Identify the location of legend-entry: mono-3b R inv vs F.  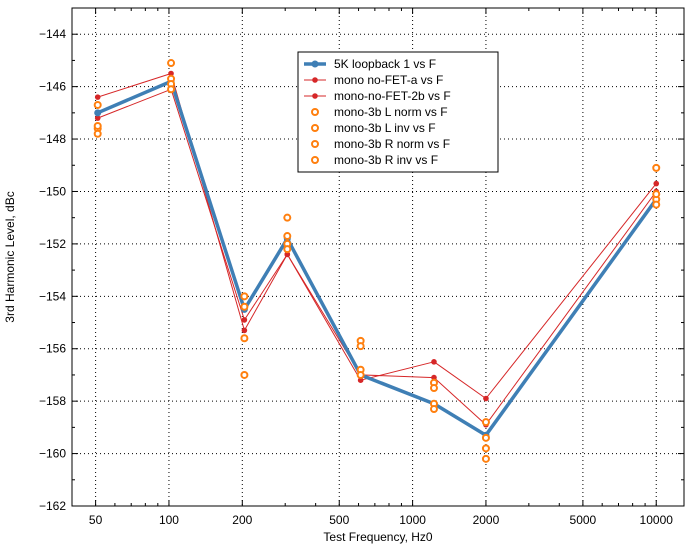
(374, 160).